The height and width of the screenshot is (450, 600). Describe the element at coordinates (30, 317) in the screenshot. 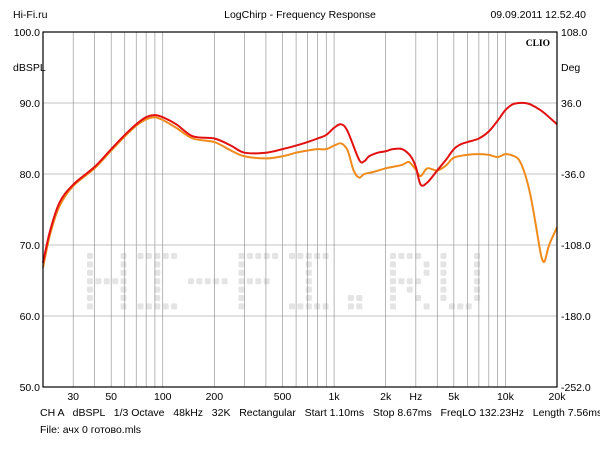

I see `y-tick-label: 60.0` at that location.